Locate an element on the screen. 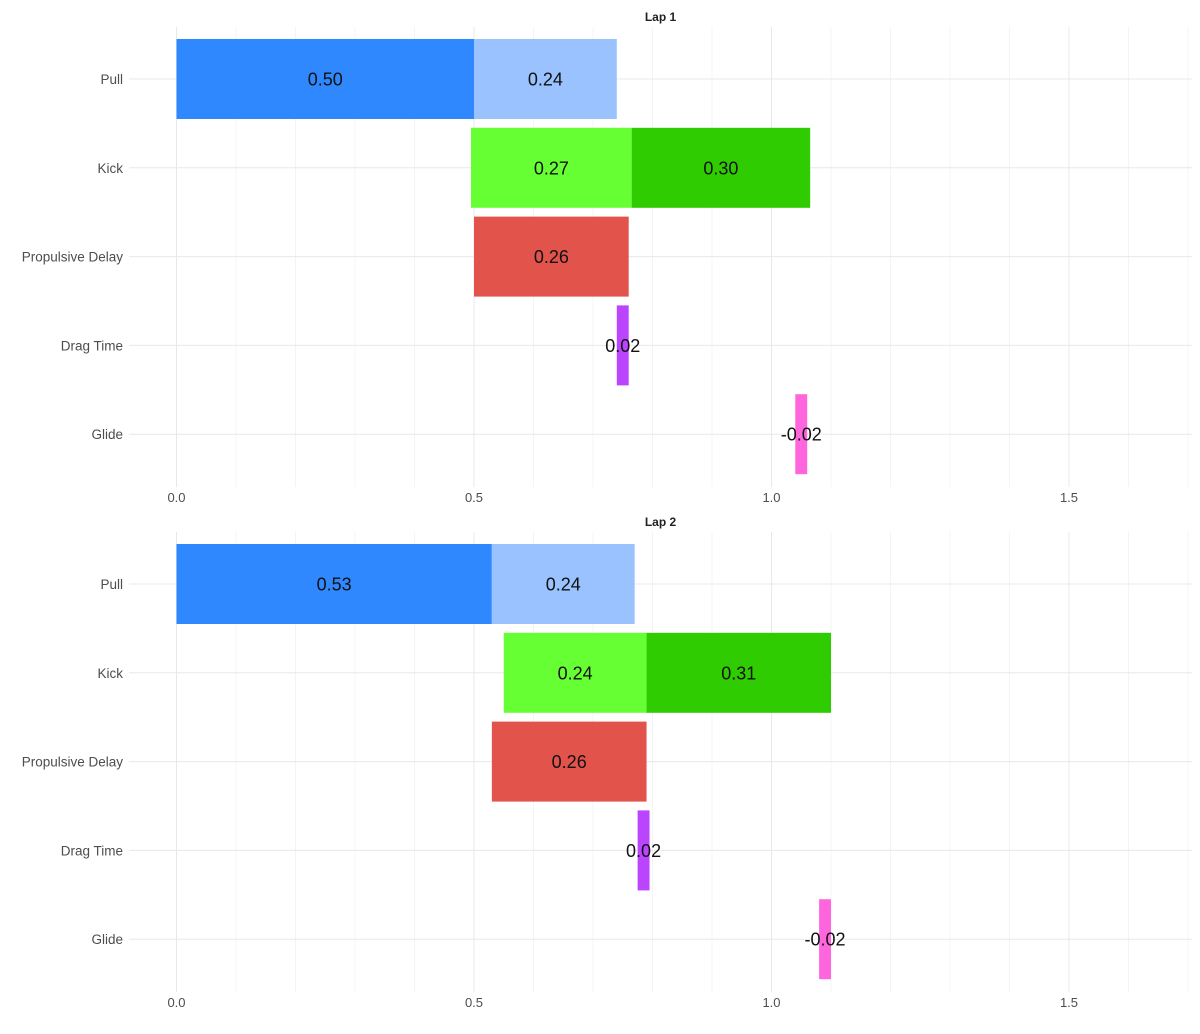 The width and height of the screenshot is (1200, 1034). bar-value-label: 0.53 is located at coordinates (334, 585).